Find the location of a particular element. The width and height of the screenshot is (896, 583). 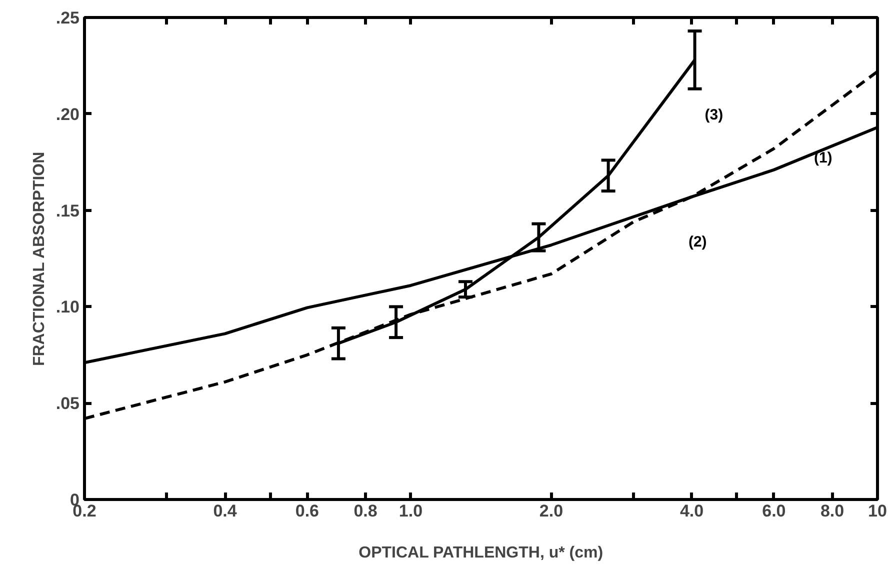

y-tick-label: .20 is located at coordinates (68, 114).